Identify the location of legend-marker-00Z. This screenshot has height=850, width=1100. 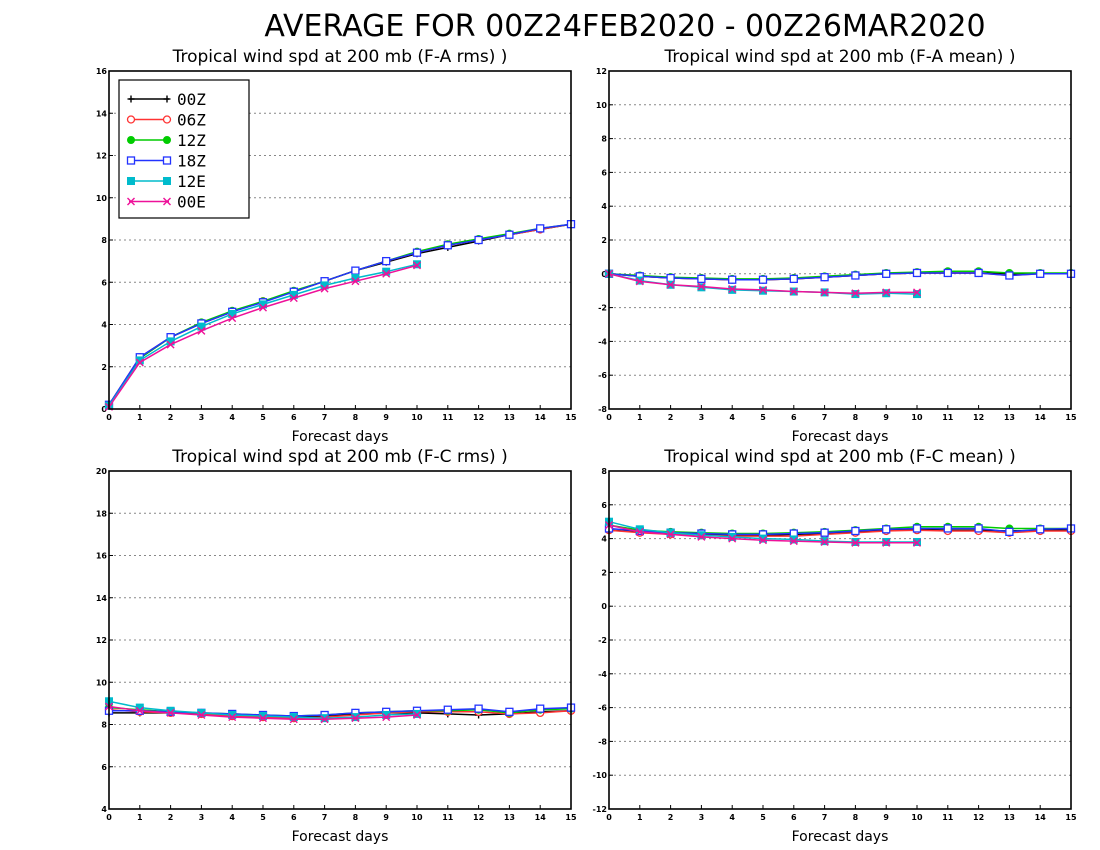
(131, 99).